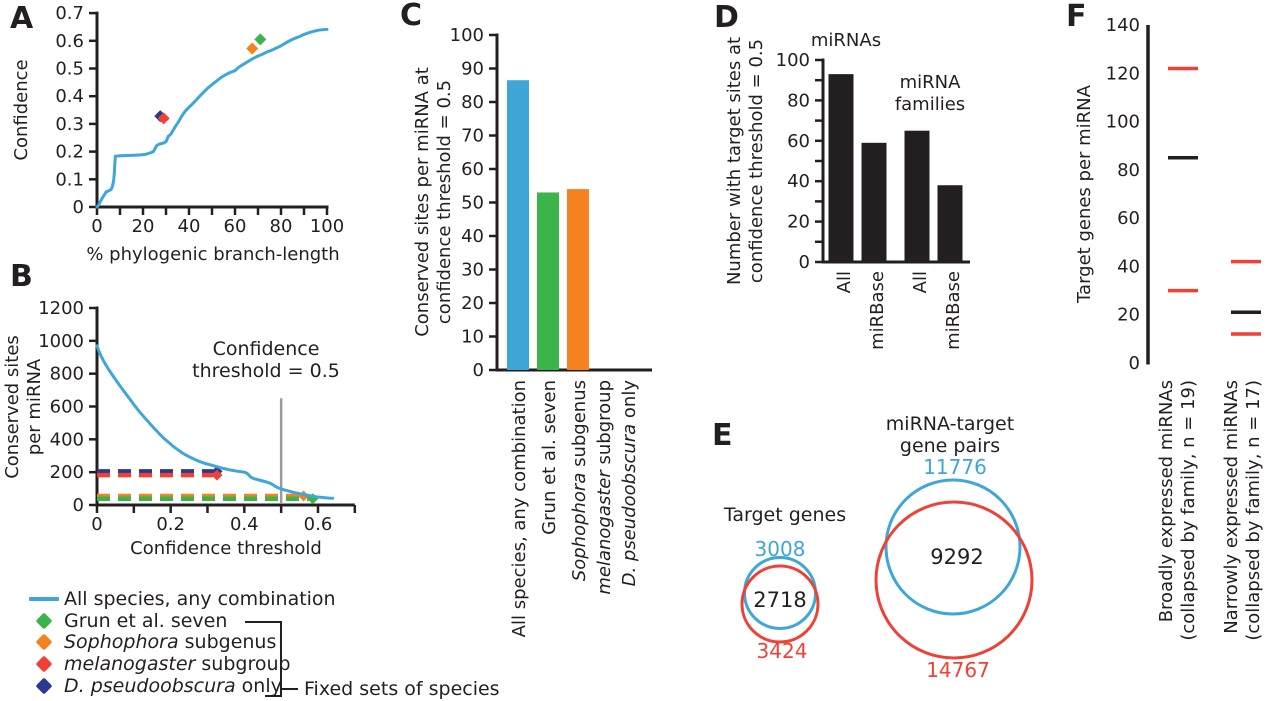 The width and height of the screenshot is (1280, 701). What do you see at coordinates (1123, 25) in the screenshot?
I see `y-tick-label: 140` at bounding box center [1123, 25].